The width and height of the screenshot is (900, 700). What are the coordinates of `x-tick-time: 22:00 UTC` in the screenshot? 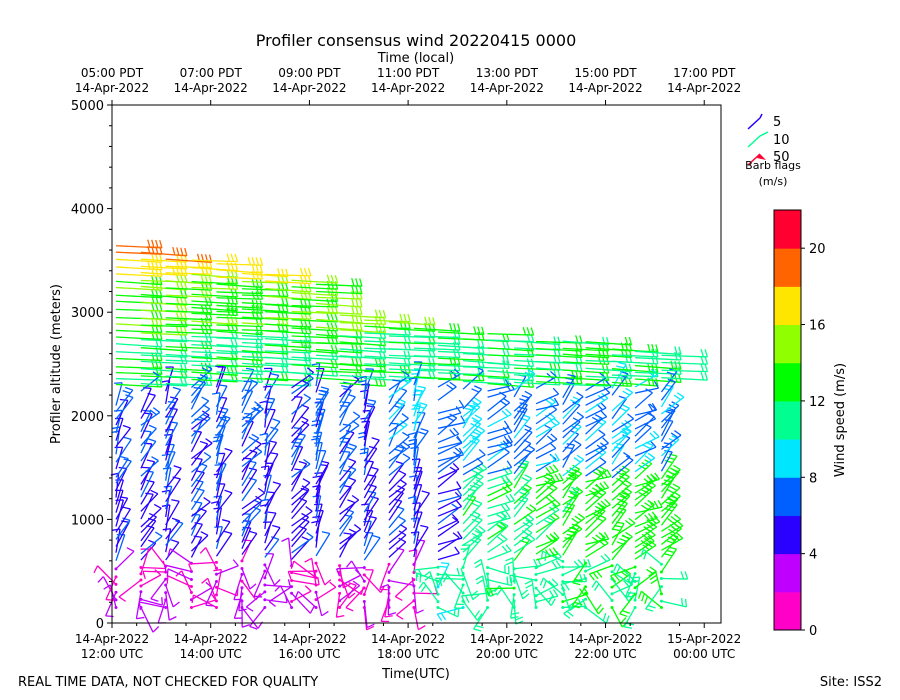 It's located at (605, 654).